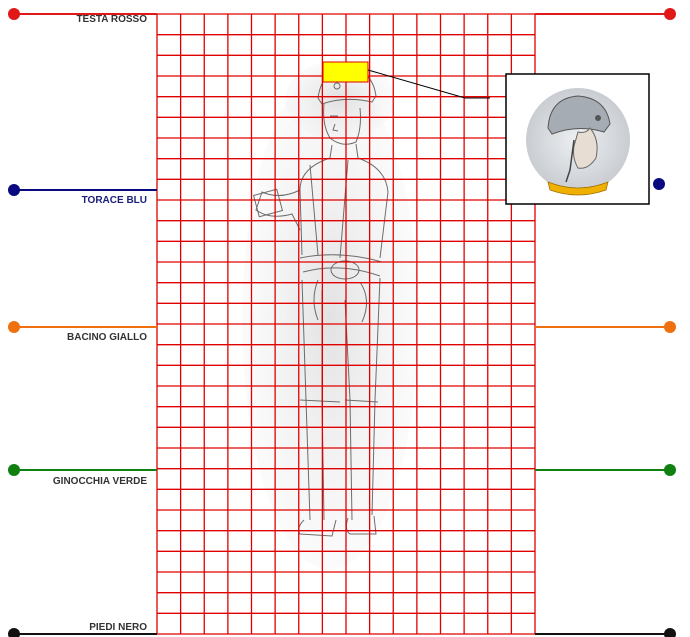 The width and height of the screenshot is (690, 637). Describe the element at coordinates (114, 200) in the screenshot. I see `level-label: TORACE BLU` at that location.